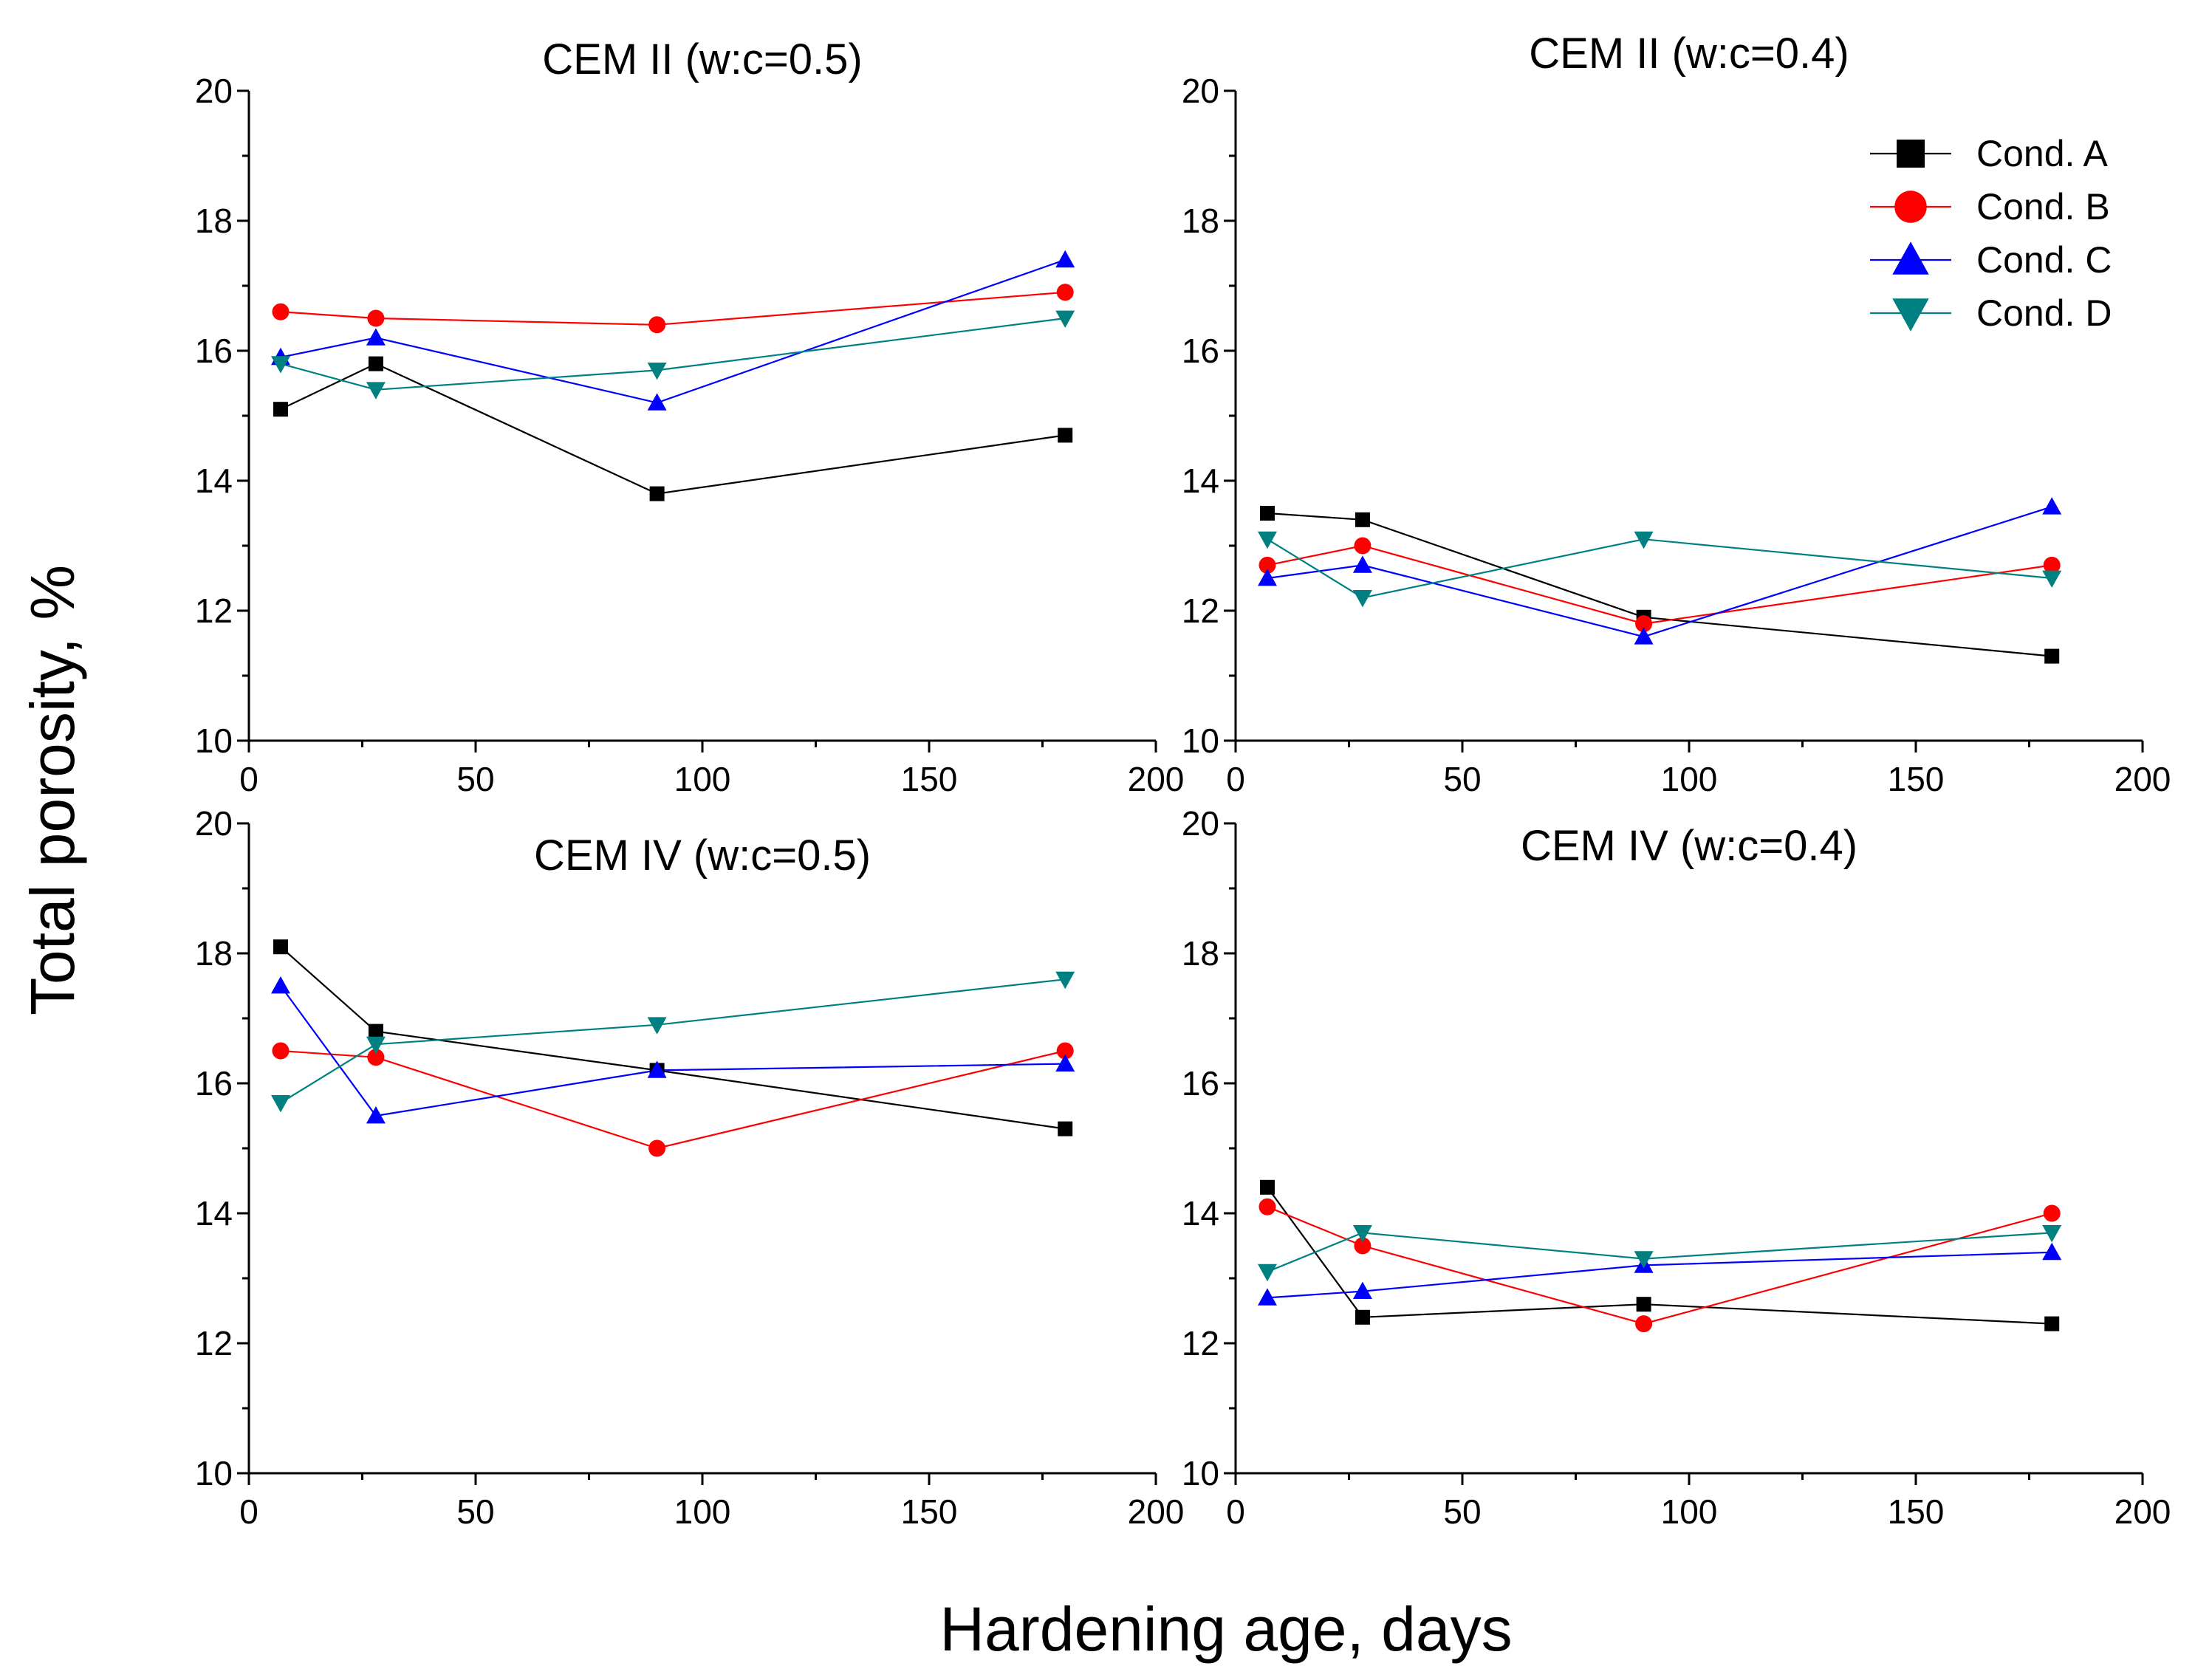 This screenshot has width=2195, height=1680. Describe the element at coordinates (214, 1084) in the screenshot. I see `y-tick-label: 16` at that location.